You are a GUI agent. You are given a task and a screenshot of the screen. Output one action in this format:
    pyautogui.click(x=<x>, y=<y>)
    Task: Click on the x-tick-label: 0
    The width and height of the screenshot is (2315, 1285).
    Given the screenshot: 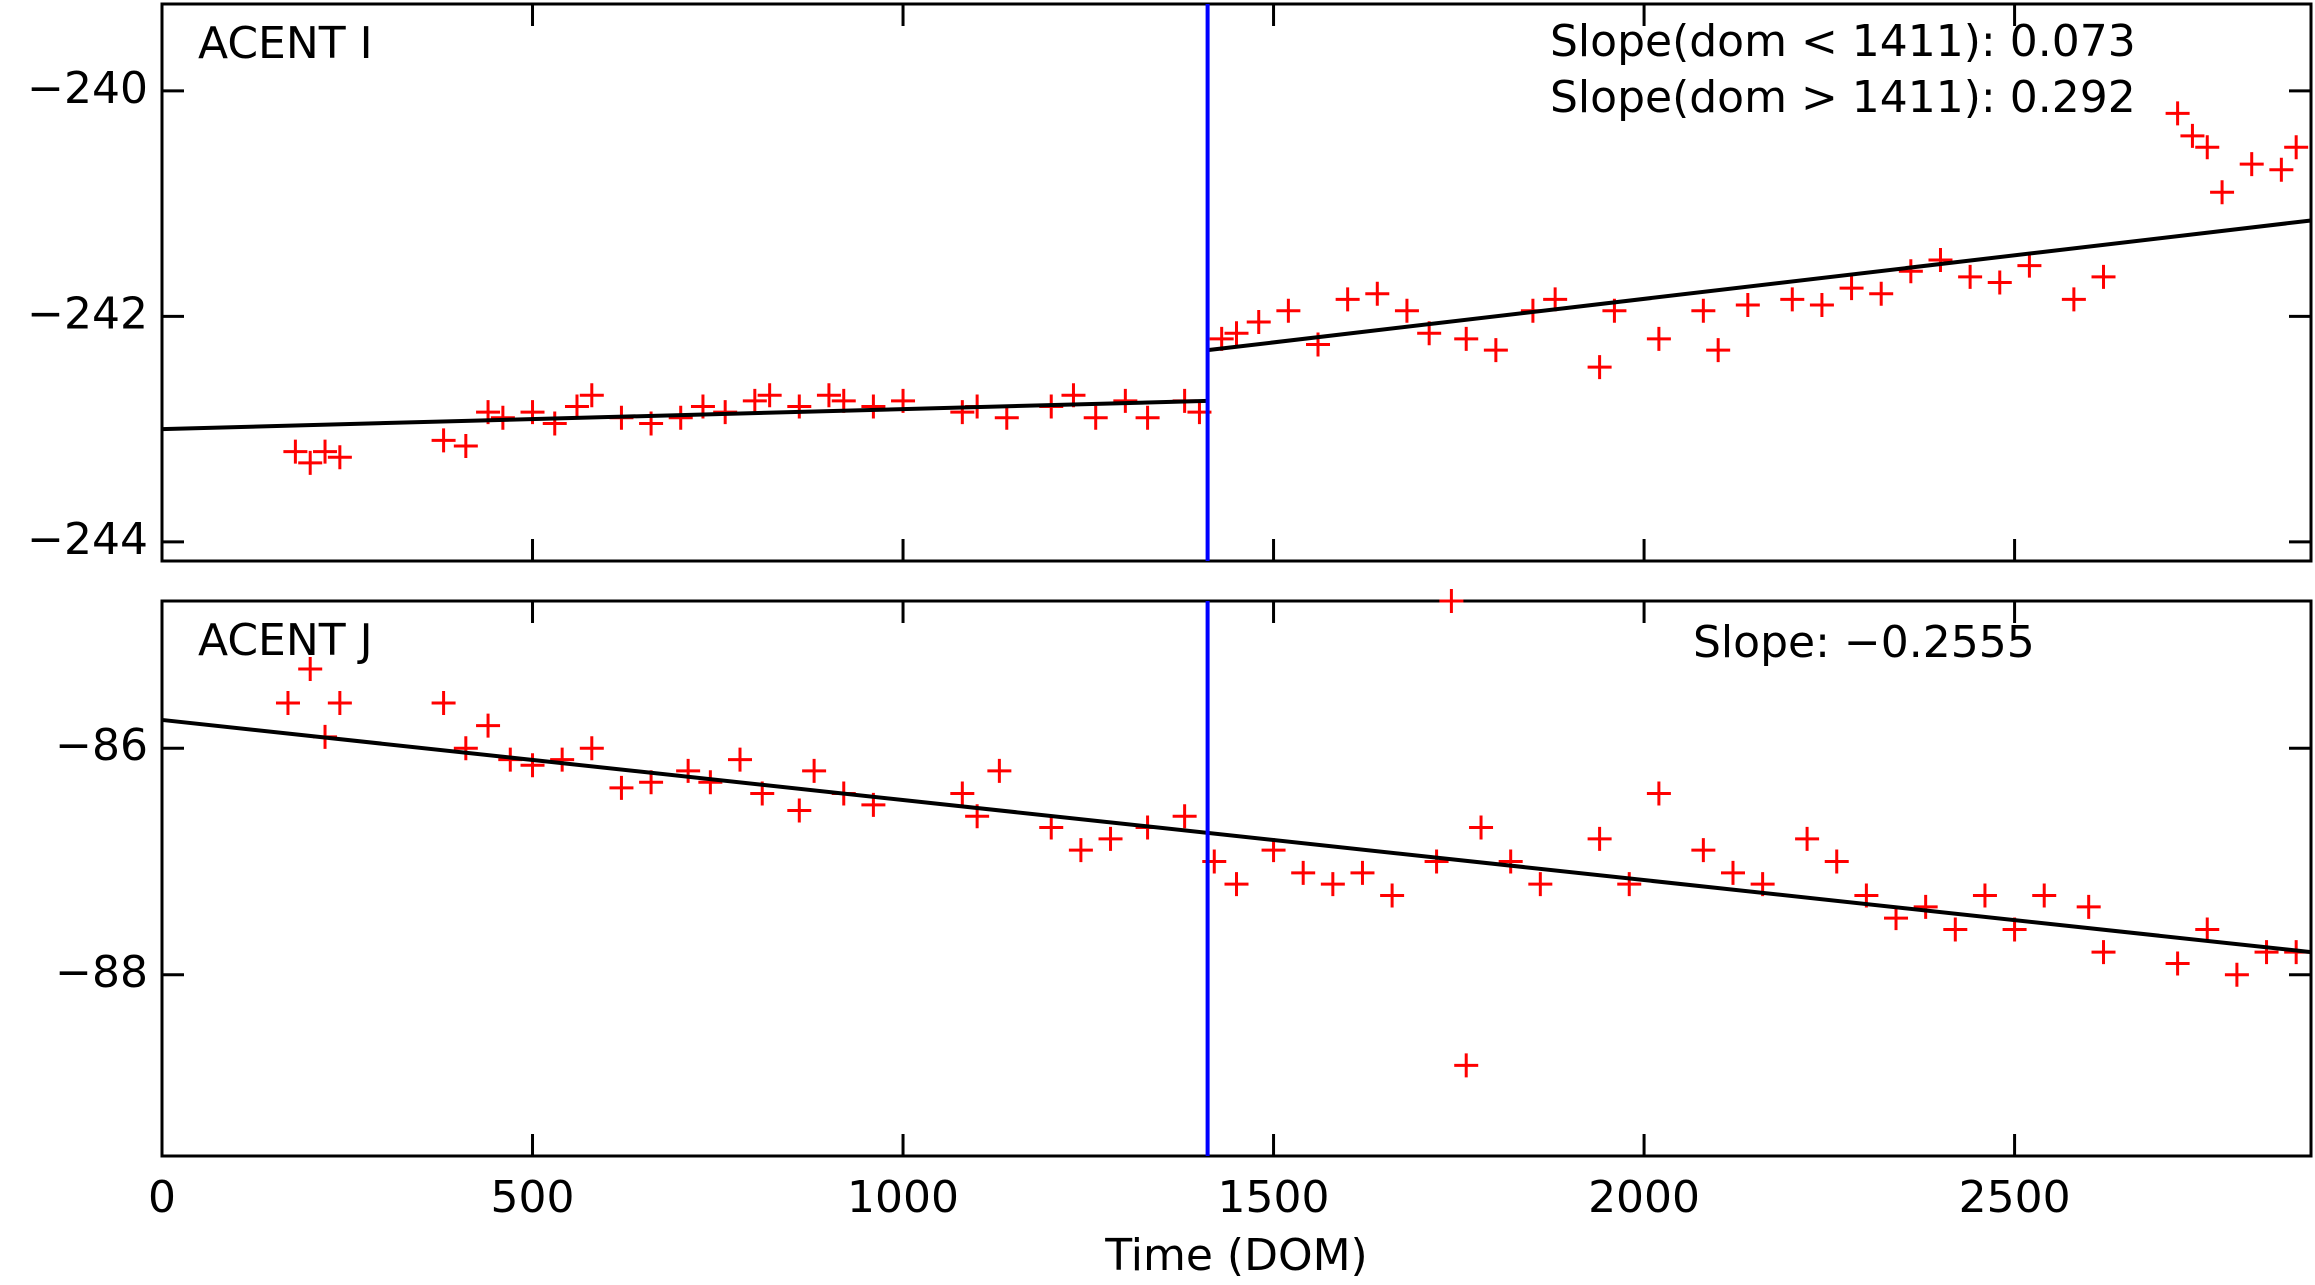 What is the action you would take?
    pyautogui.click(x=162, y=1197)
    